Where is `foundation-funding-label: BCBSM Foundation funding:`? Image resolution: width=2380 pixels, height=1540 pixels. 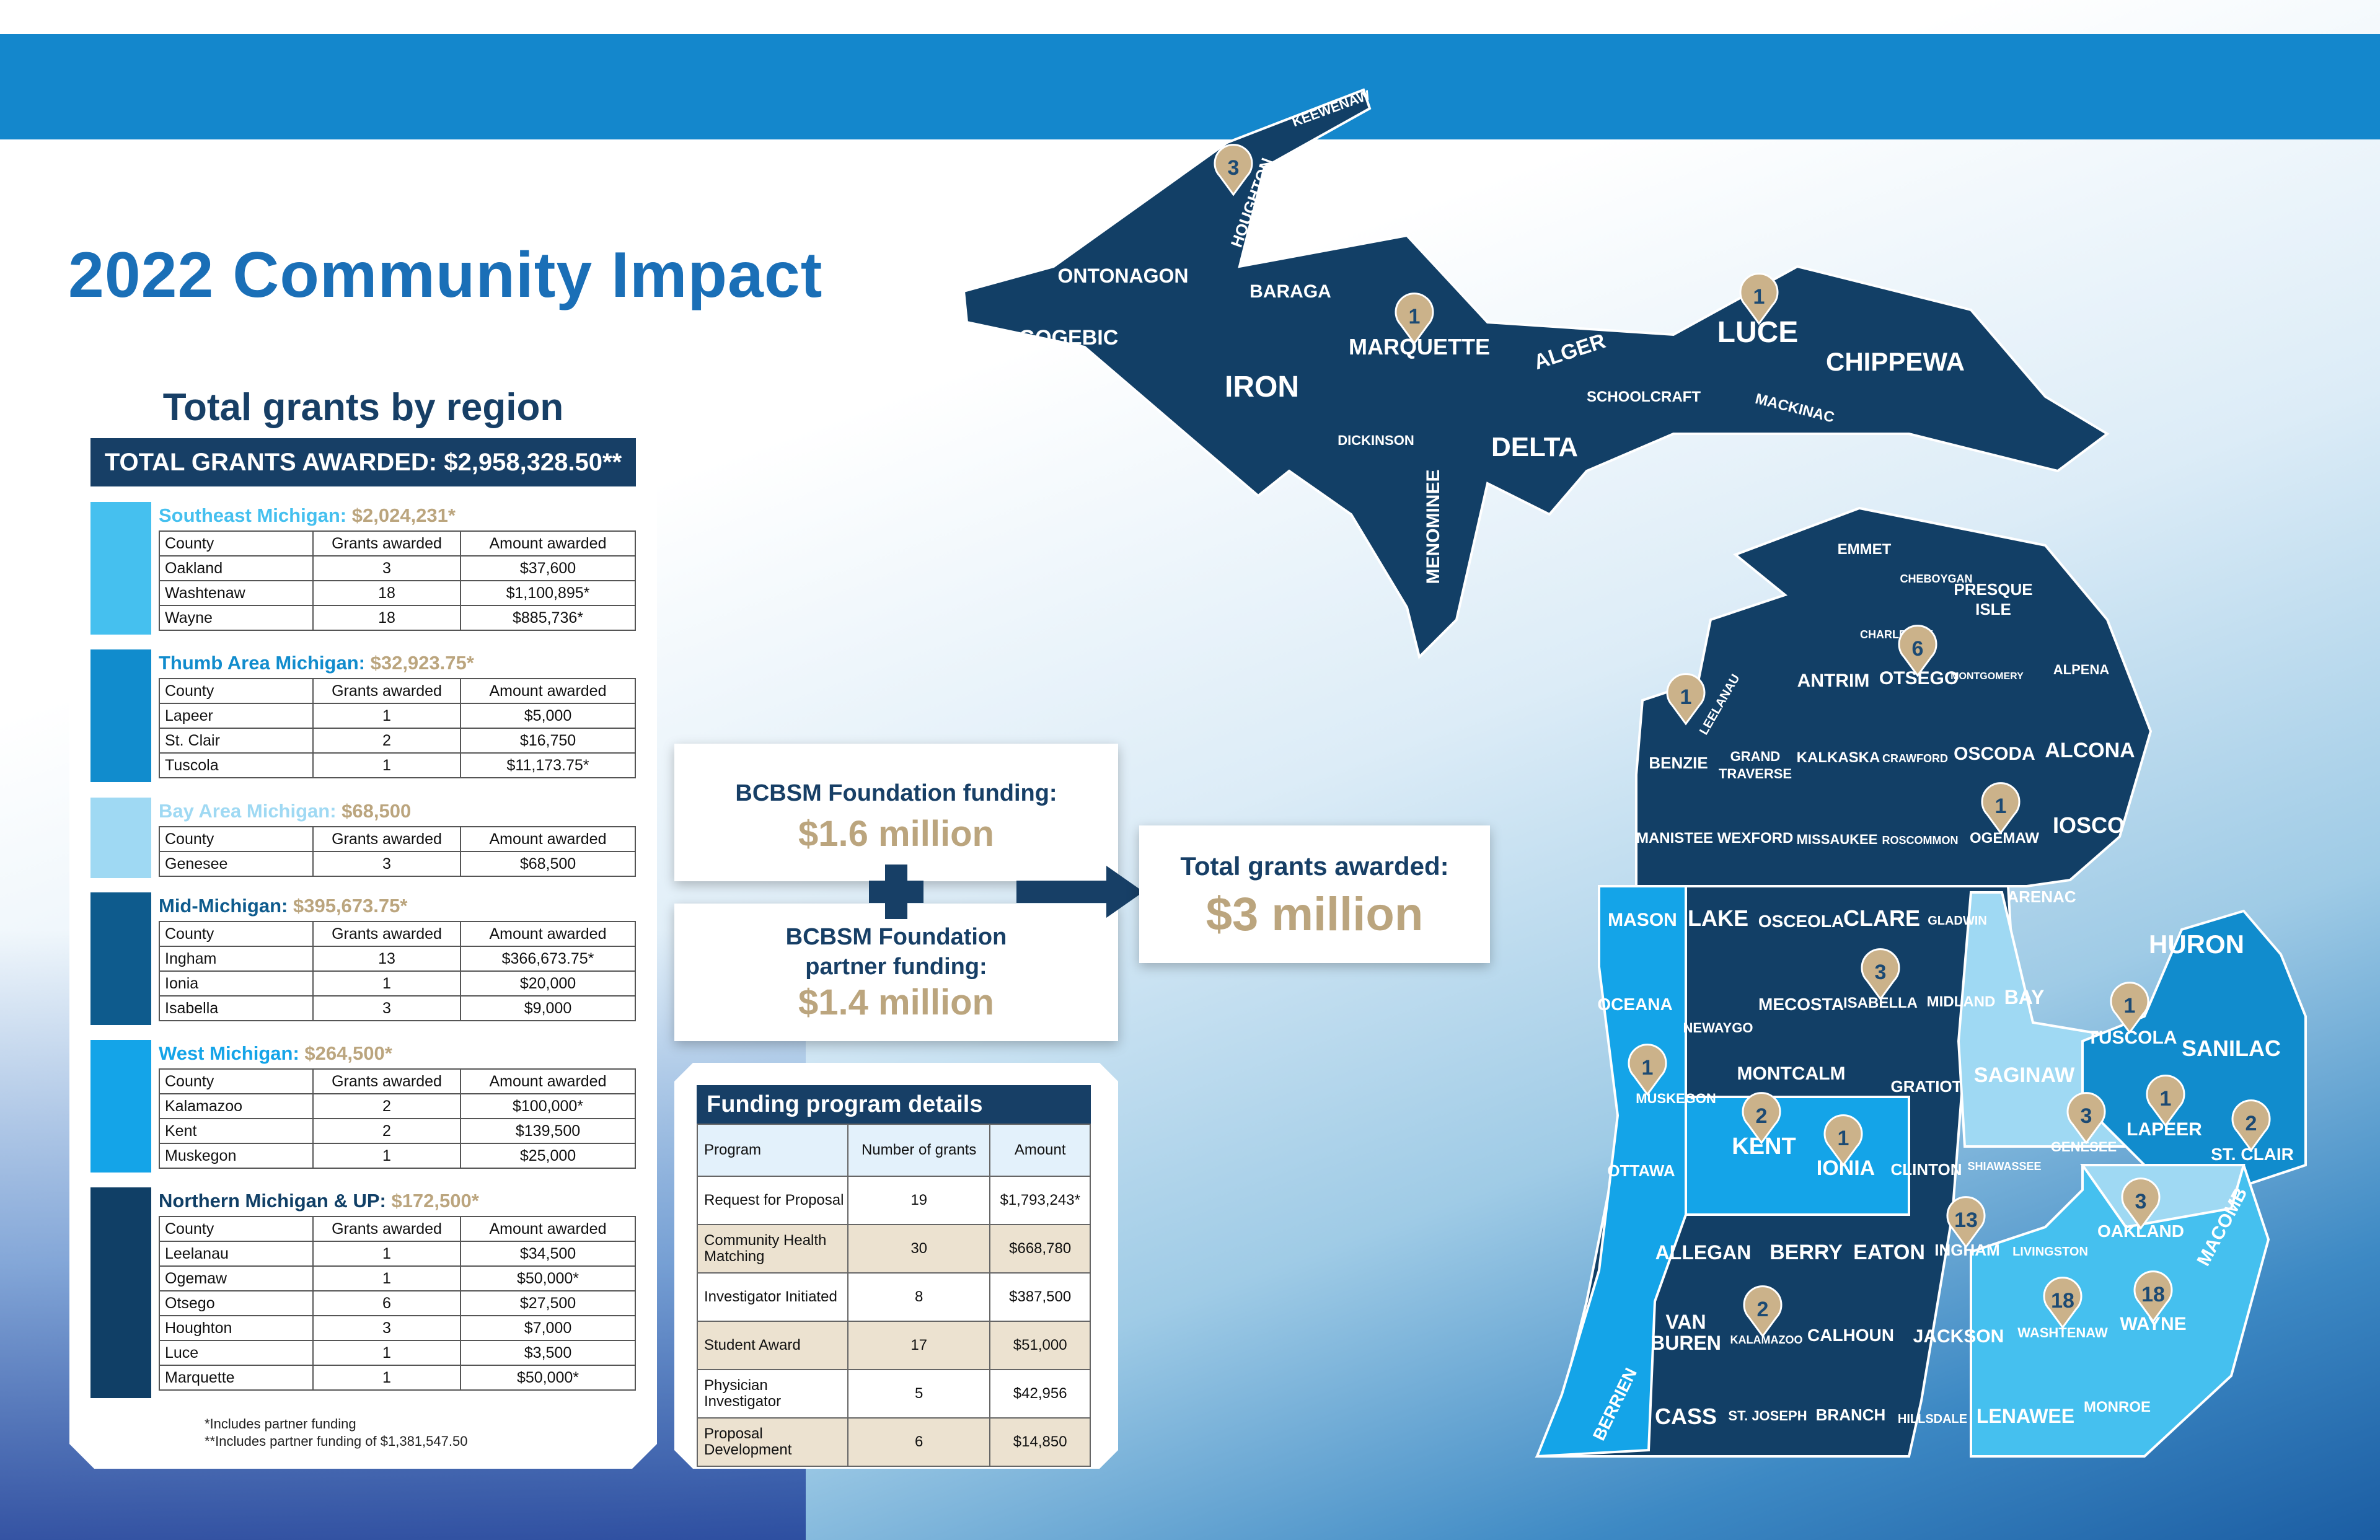
foundation-funding-label: BCBSM Foundation funding: is located at coordinates (896, 793).